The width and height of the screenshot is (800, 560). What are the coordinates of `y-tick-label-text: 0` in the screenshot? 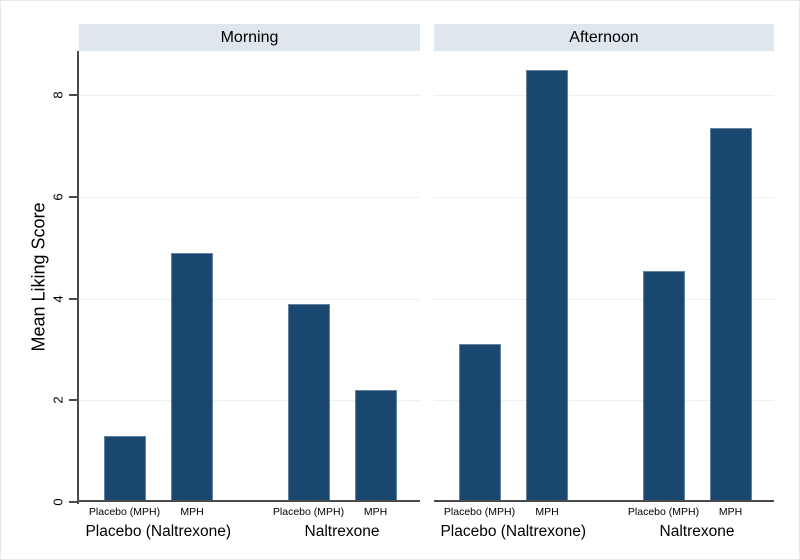 It's located at (58, 502).